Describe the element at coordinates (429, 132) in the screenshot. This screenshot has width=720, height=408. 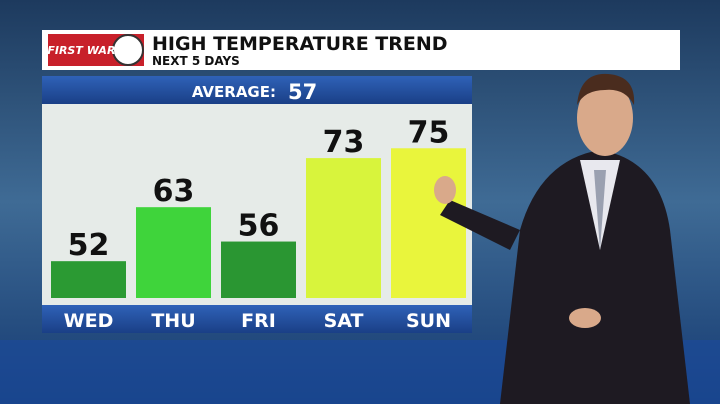
I see `value-label: 75` at that location.